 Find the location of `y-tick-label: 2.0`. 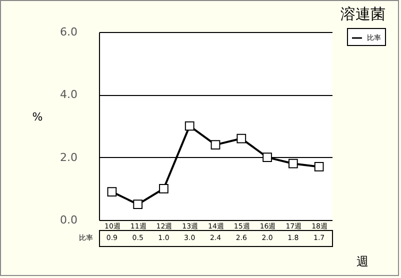

y-tick-label: 2.0 is located at coordinates (69, 157).